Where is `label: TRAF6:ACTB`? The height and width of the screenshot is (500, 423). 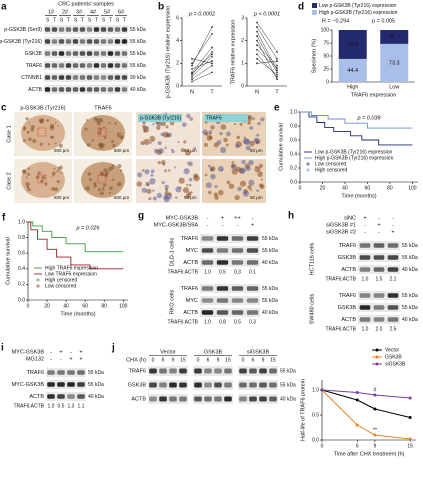
label: TRAF6:ACTB is located at coordinates (182, 272).